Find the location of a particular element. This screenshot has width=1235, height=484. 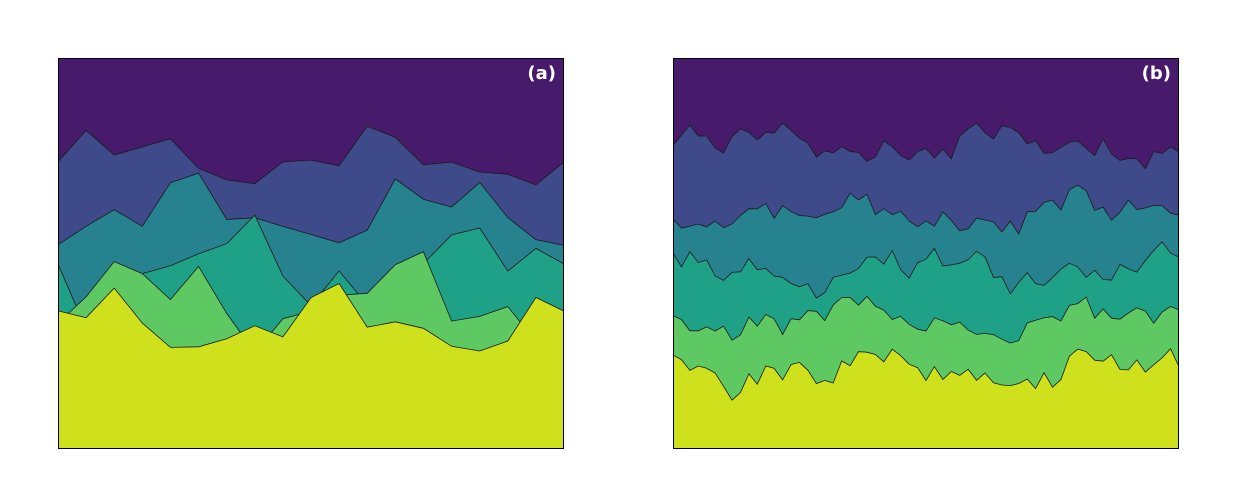

panel-label-a: (a) is located at coordinates (541, 73).